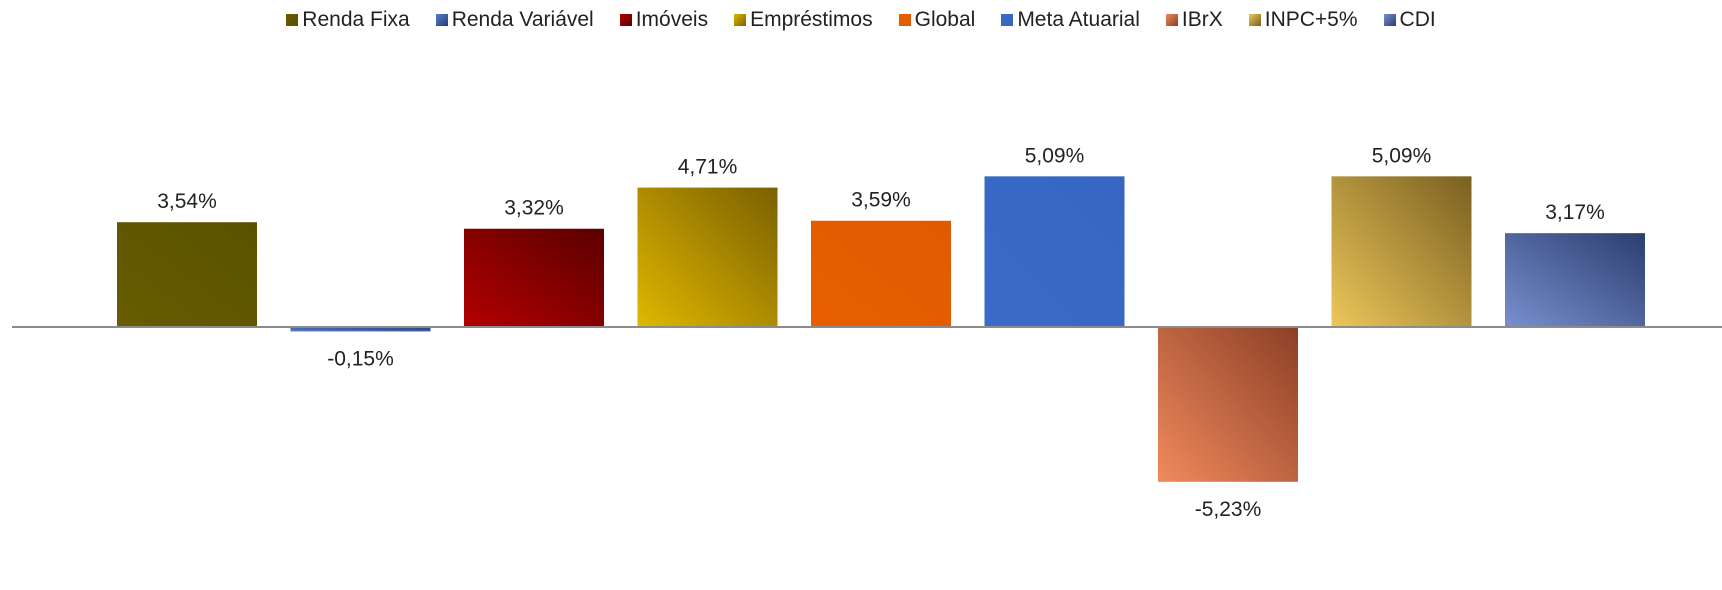 This screenshot has height=590, width=1722. What do you see at coordinates (881, 273) in the screenshot?
I see `bar-global` at bounding box center [881, 273].